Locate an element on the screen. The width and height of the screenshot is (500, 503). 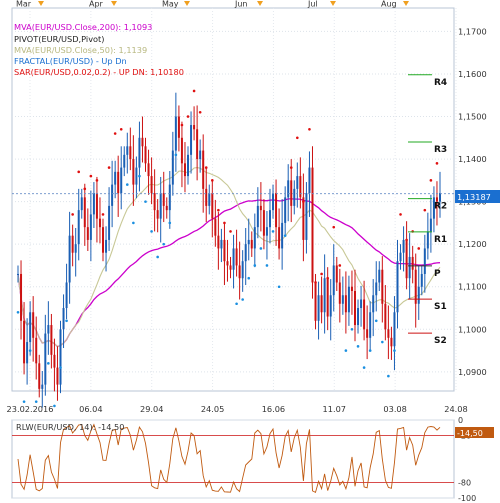
y-tick-label: 1,1100 is located at coordinates (472, 287).